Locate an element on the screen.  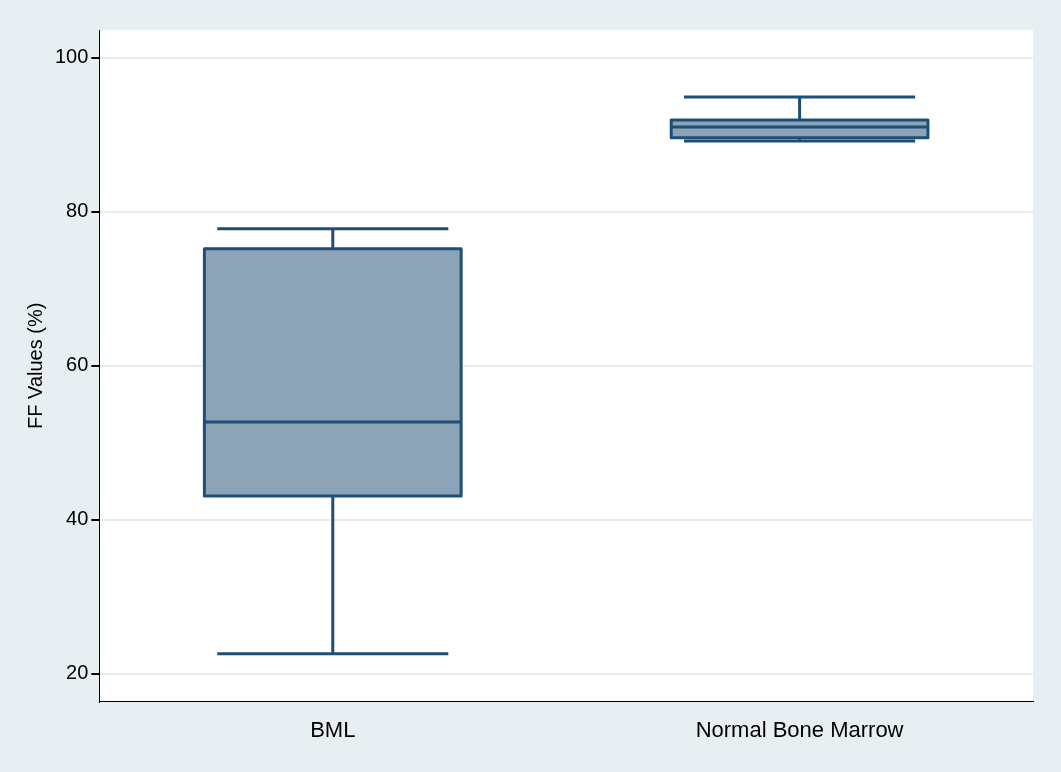
y-tick-label: 40 is located at coordinates (77, 518).